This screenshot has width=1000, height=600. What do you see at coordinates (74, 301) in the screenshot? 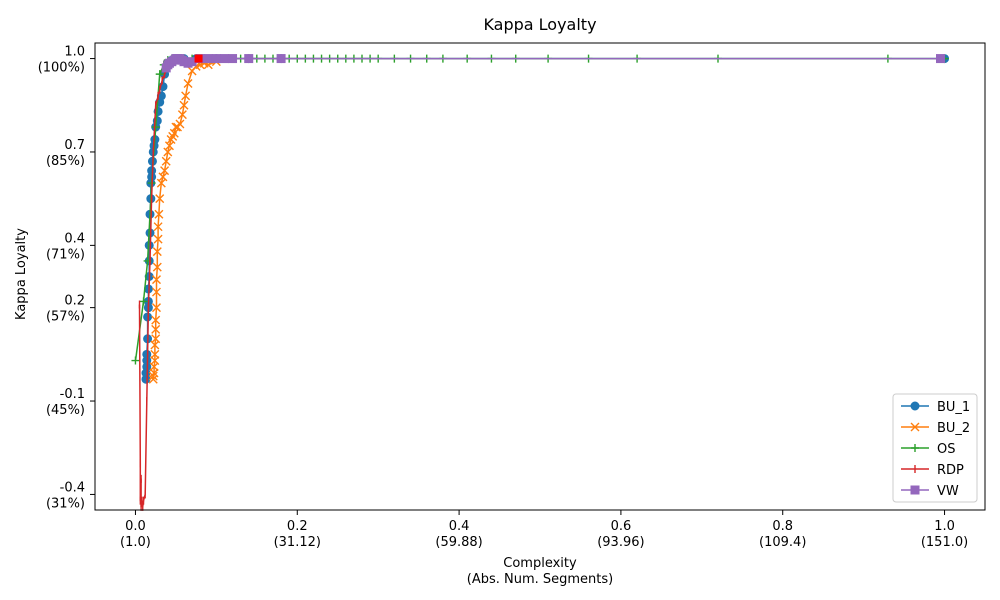
I see `y-tick-label: 0.2` at bounding box center [74, 301].